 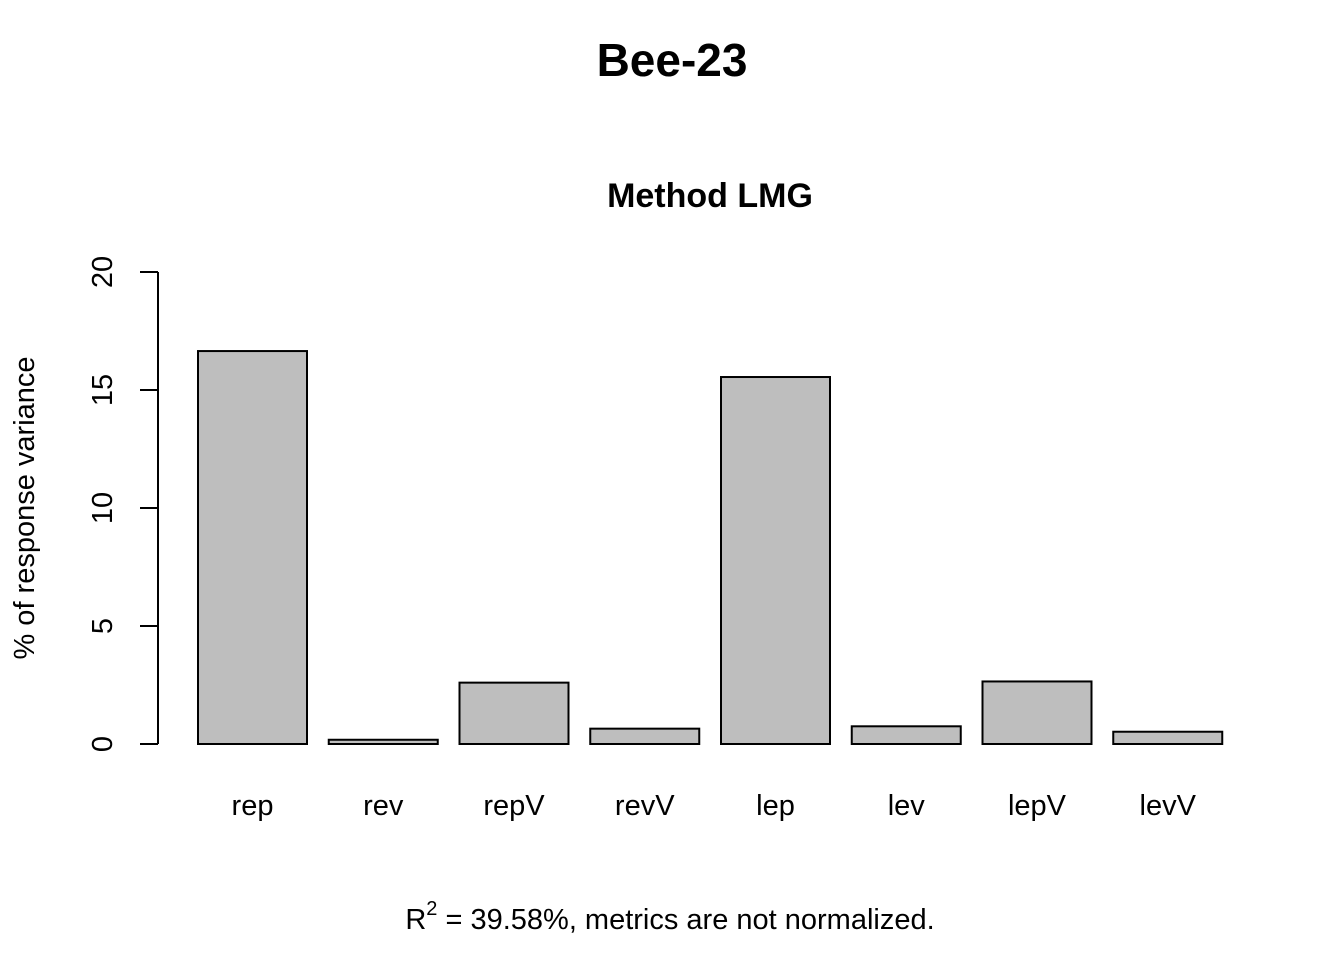 What do you see at coordinates (252, 547) in the screenshot?
I see `bar-rep` at bounding box center [252, 547].